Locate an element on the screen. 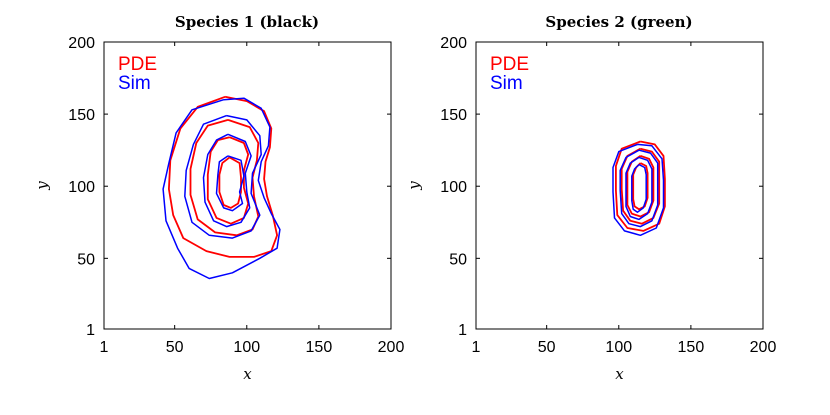 Image resolution: width=830 pixels, height=415 pixels. species-2-title: Species 2 (green) is located at coordinates (618, 22).